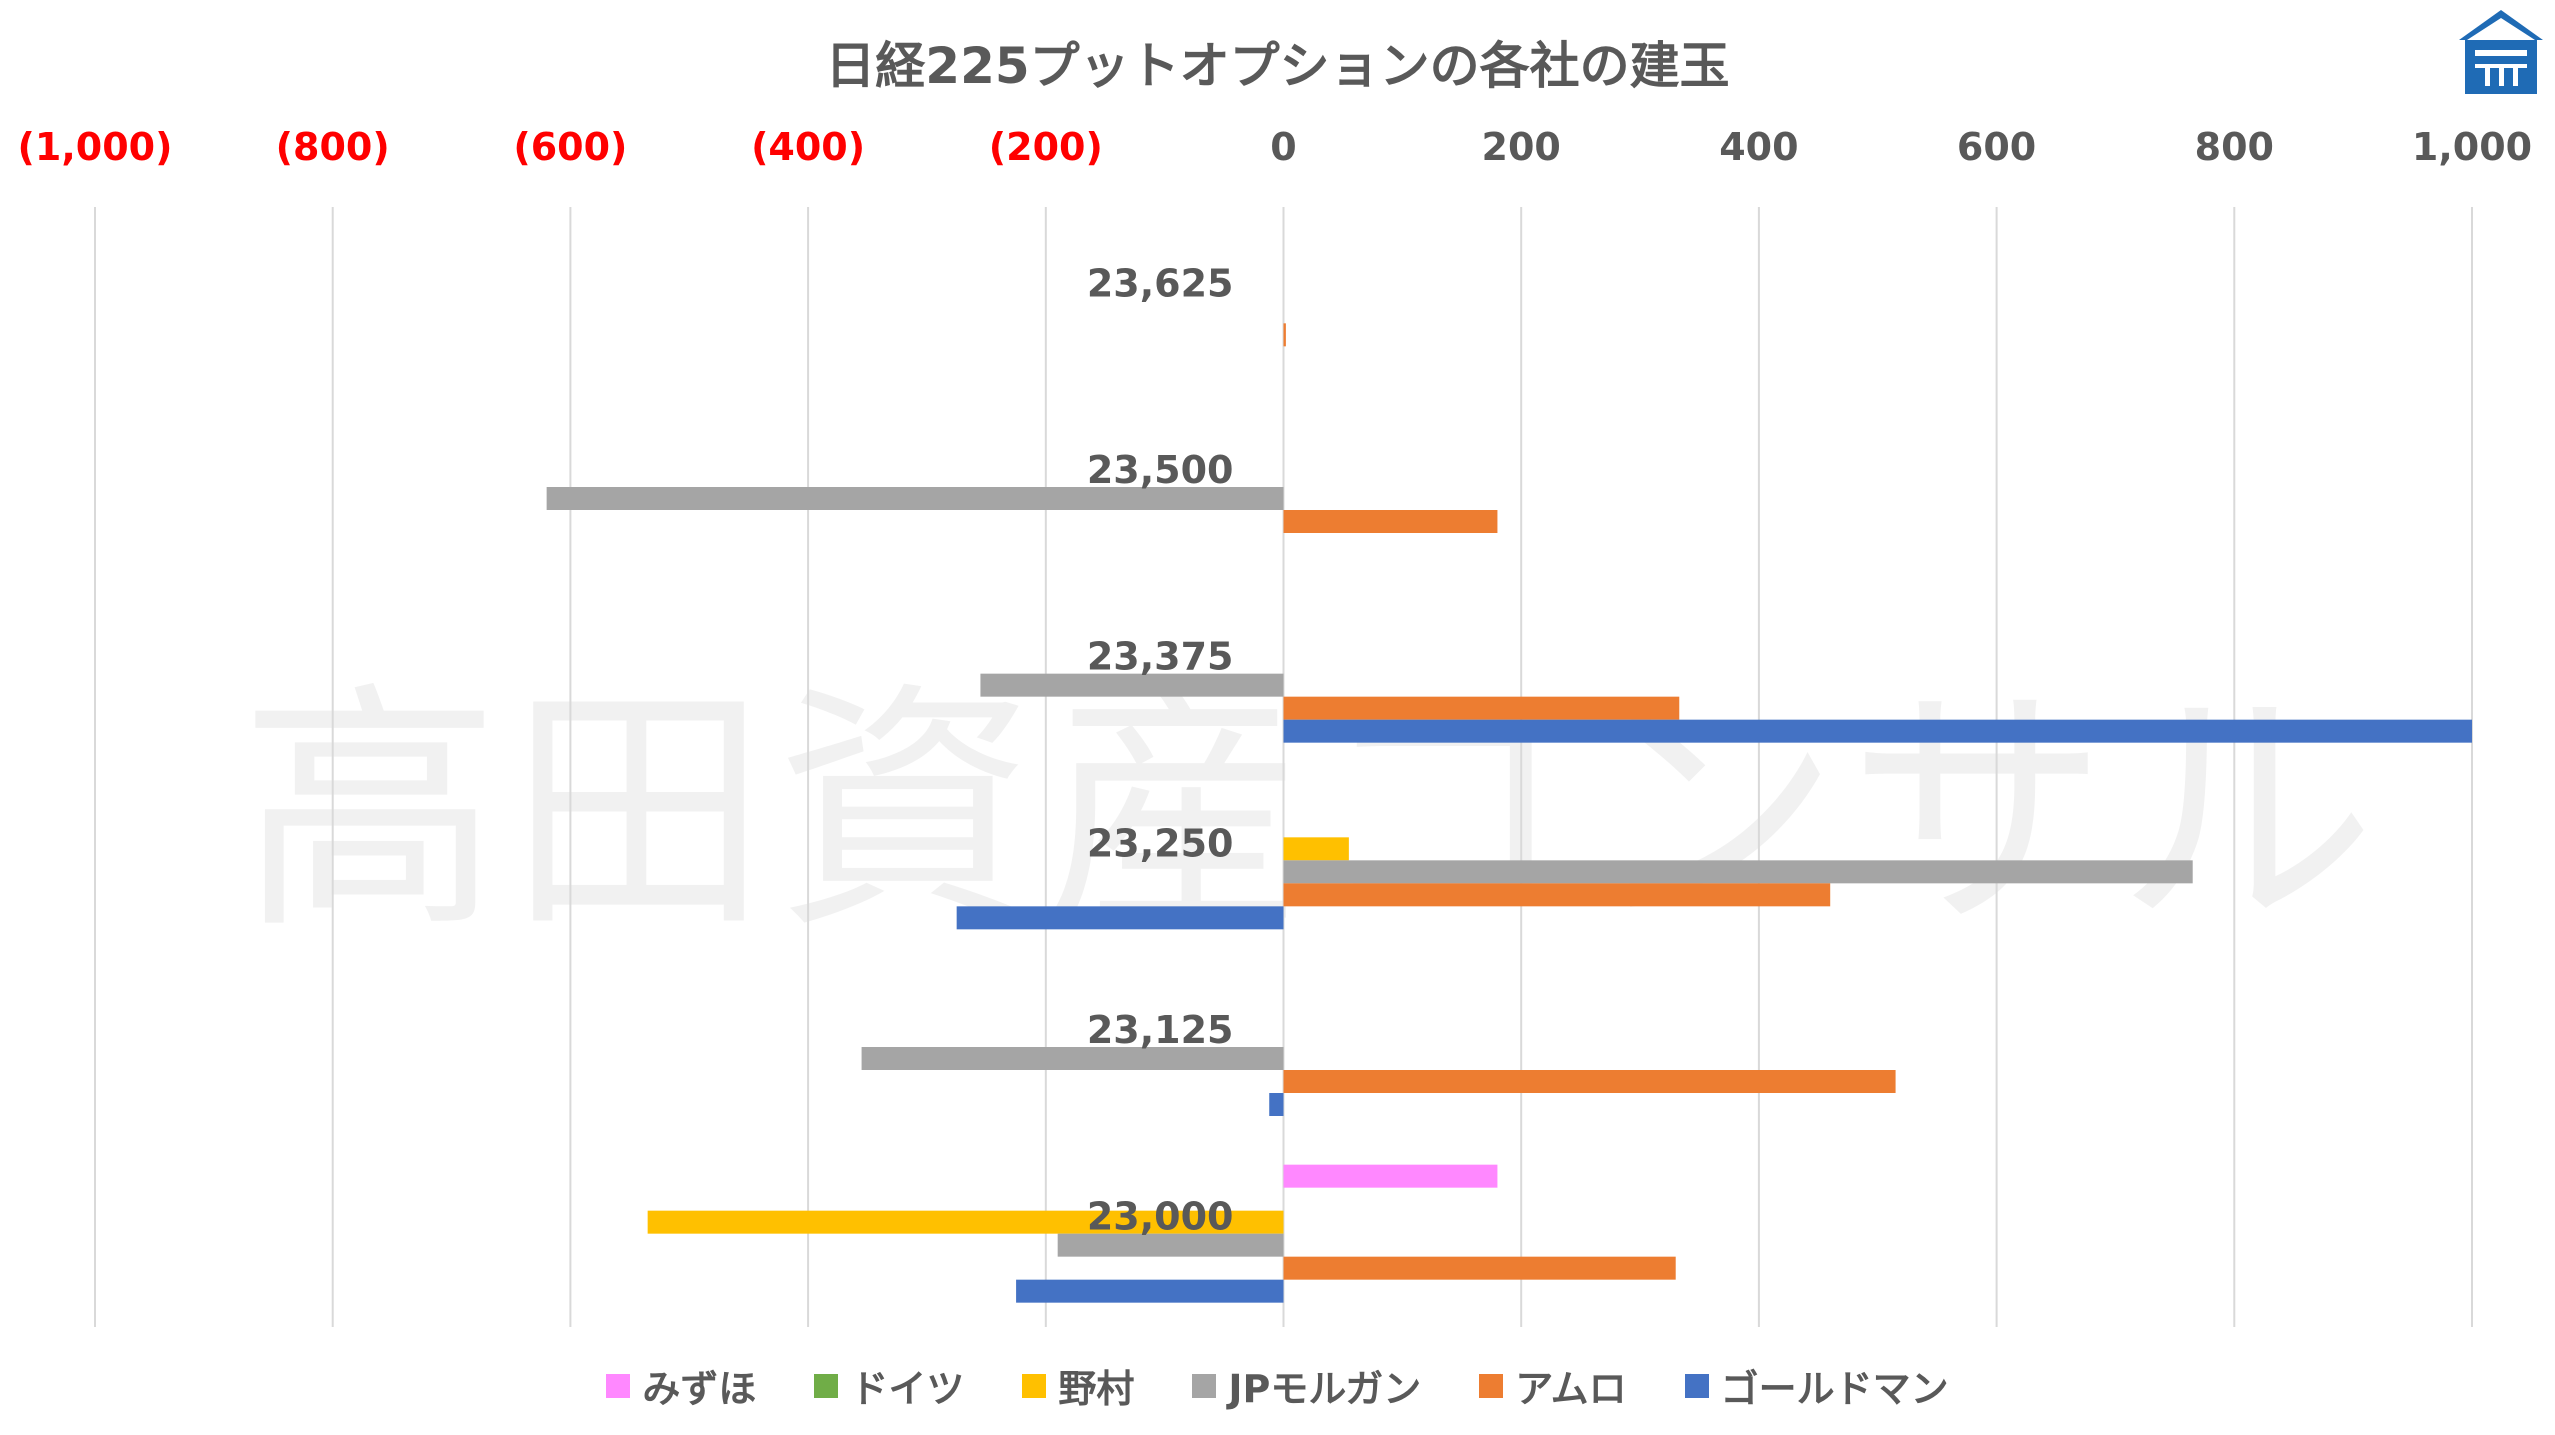 The height and width of the screenshot is (1435, 2555). Describe the element at coordinates (1160, 657) in the screenshot. I see `category-label: 23,375` at that location.